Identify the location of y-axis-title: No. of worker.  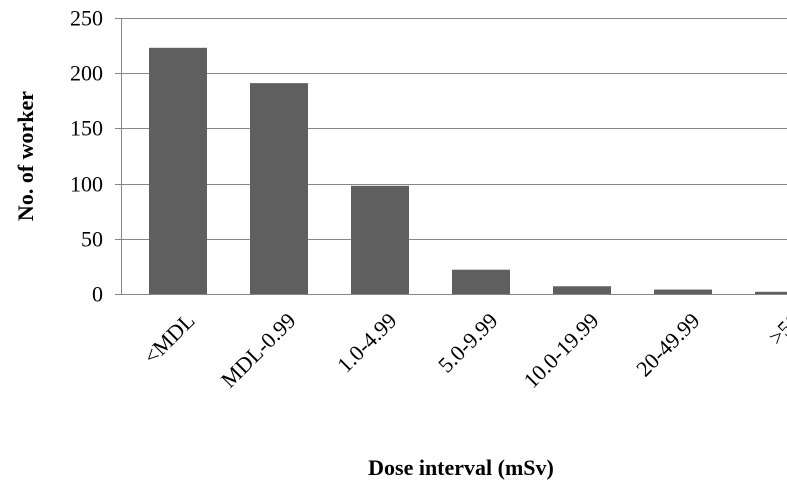
(25, 156).